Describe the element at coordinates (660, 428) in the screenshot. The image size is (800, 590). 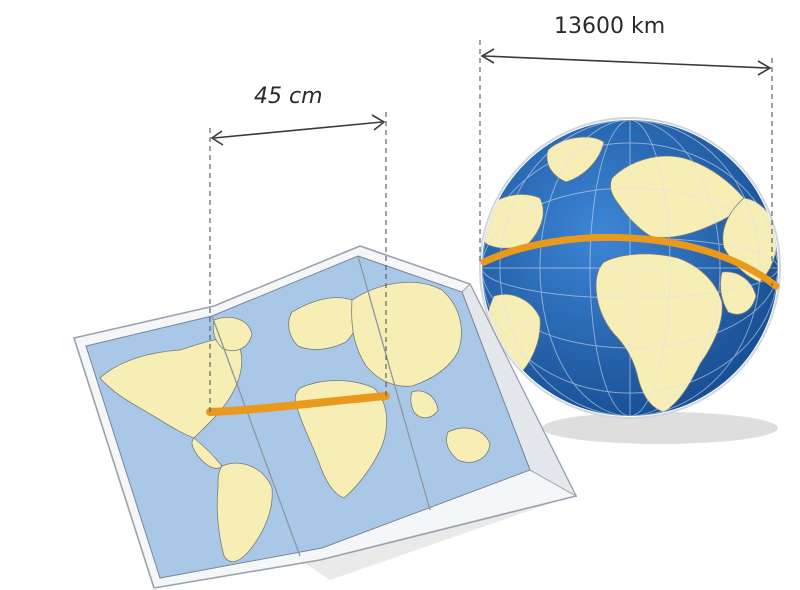
I see `globe-shadow` at that location.